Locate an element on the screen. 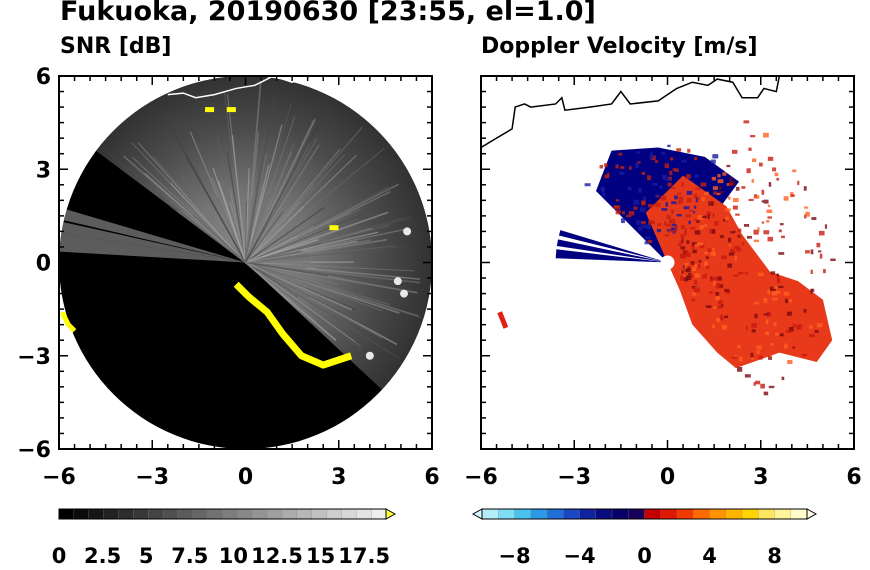 The image size is (870, 570). snr-panel-title: SNR [dB] is located at coordinates (116, 46).